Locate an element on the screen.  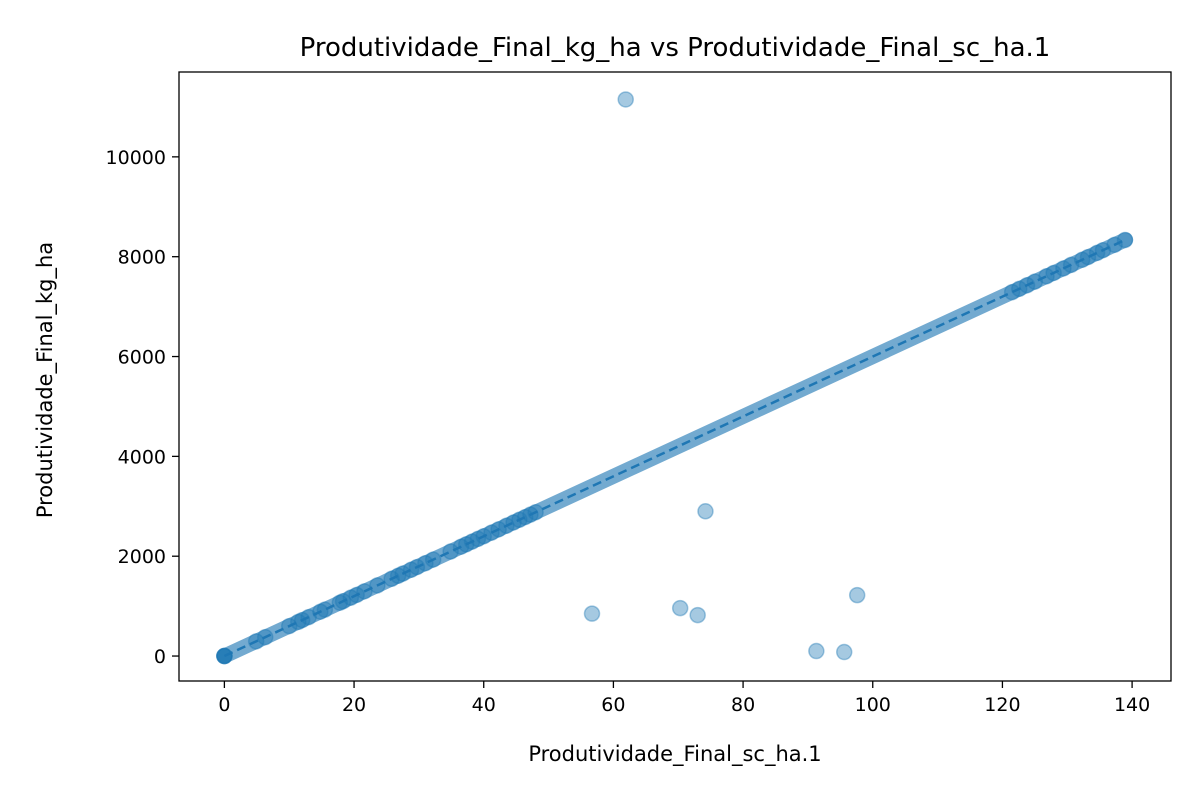
y-tick-label: 0 is located at coordinates (160, 657).